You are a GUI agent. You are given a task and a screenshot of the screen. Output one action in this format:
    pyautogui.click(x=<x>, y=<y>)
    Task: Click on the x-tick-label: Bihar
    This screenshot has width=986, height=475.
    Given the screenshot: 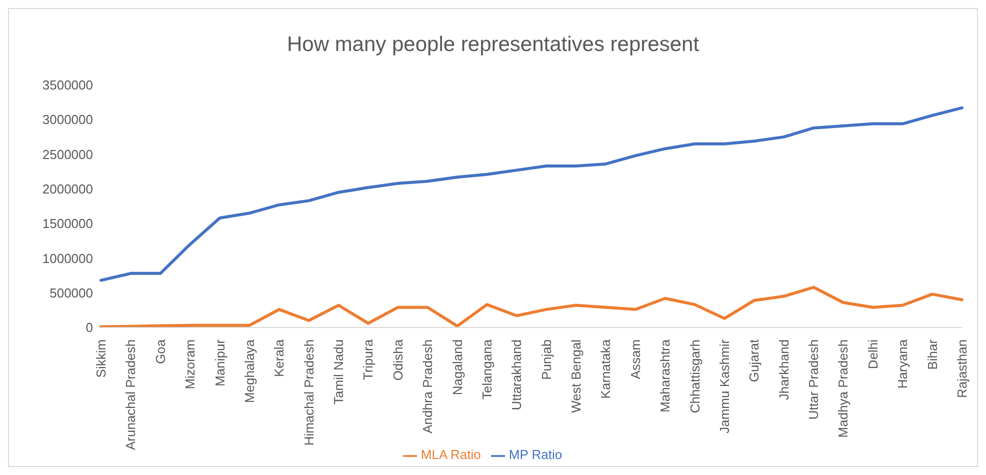 What is the action you would take?
    pyautogui.click(x=932, y=354)
    